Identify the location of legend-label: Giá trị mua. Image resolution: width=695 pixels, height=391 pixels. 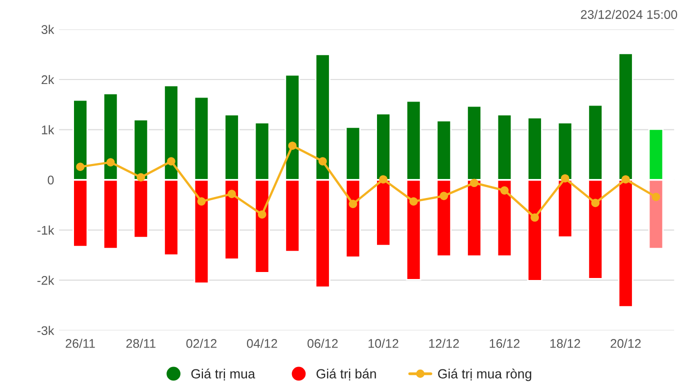
(223, 374).